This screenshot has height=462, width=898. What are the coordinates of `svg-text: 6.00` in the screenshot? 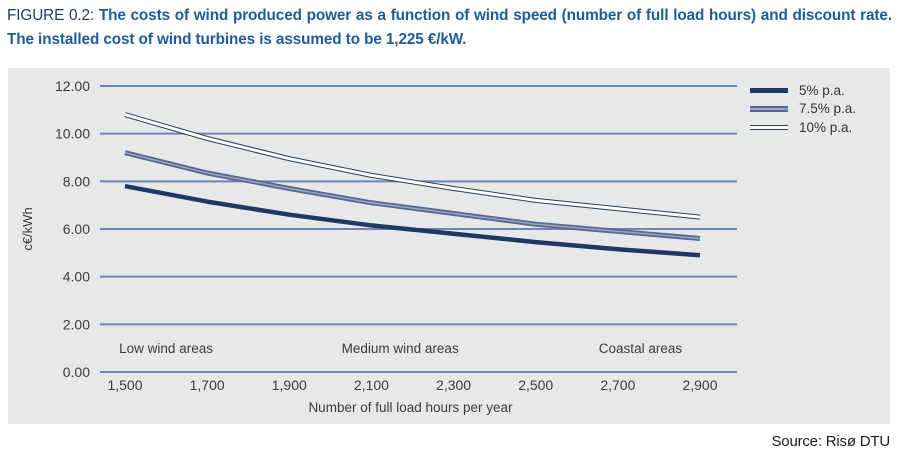 It's located at (76, 229).